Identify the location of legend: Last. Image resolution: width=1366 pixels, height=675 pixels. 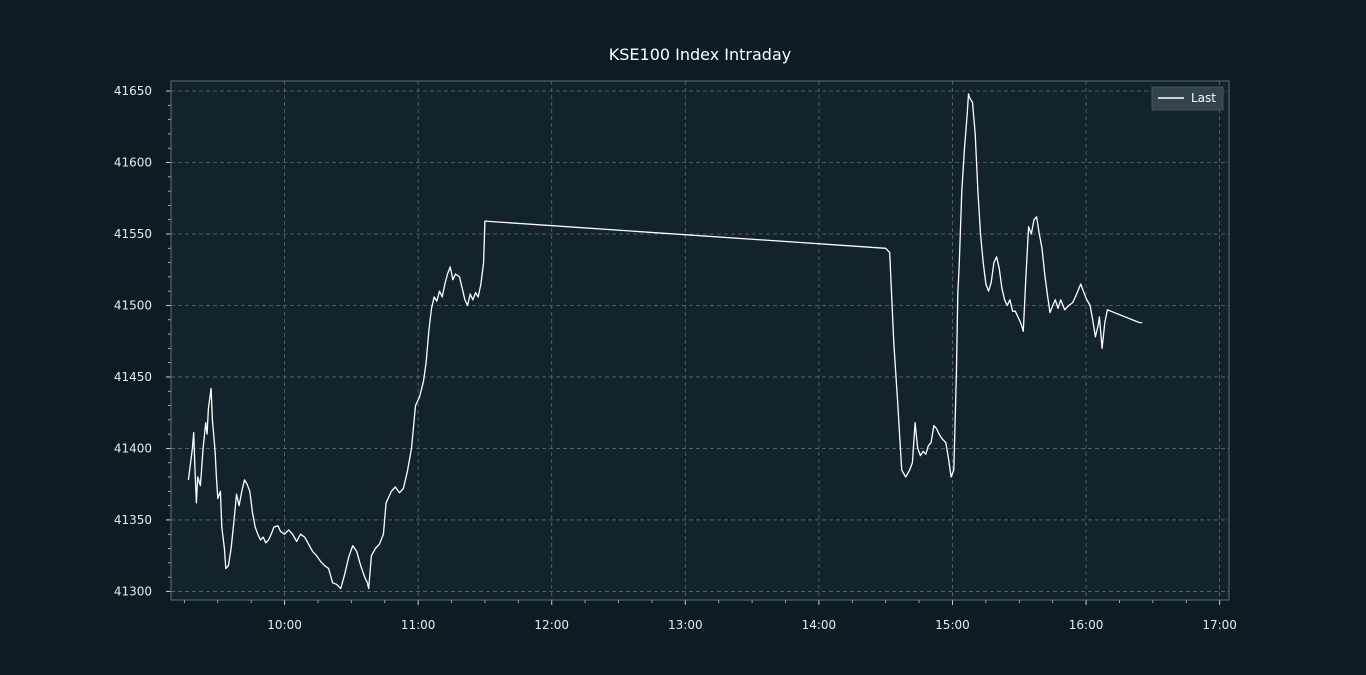
(1187, 98).